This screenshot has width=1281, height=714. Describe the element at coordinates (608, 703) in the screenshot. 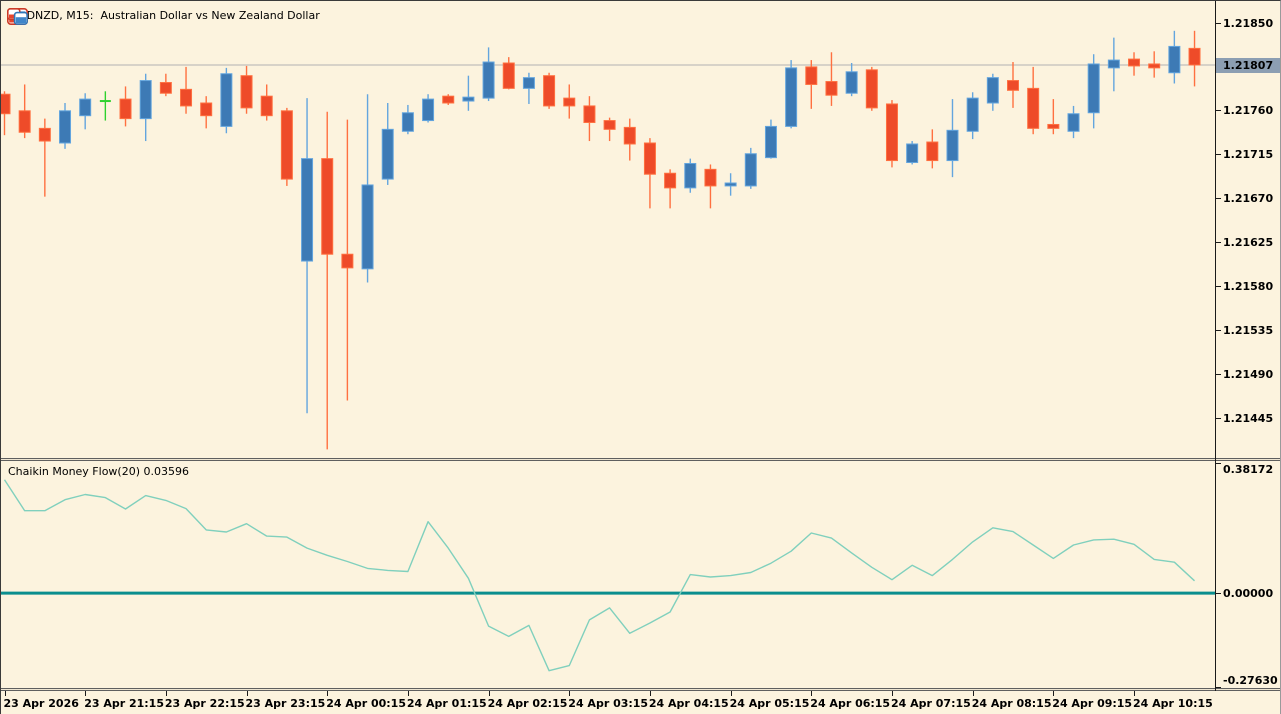

I see `time-axis-label: 24 Apr 03:15` at that location.